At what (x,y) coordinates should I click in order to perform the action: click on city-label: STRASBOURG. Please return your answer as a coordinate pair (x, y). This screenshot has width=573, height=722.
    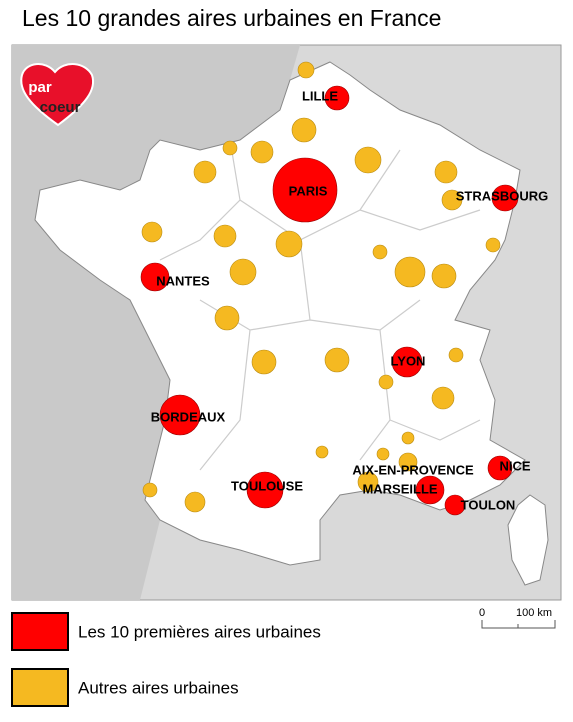
    Looking at the image, I should click on (502, 195).